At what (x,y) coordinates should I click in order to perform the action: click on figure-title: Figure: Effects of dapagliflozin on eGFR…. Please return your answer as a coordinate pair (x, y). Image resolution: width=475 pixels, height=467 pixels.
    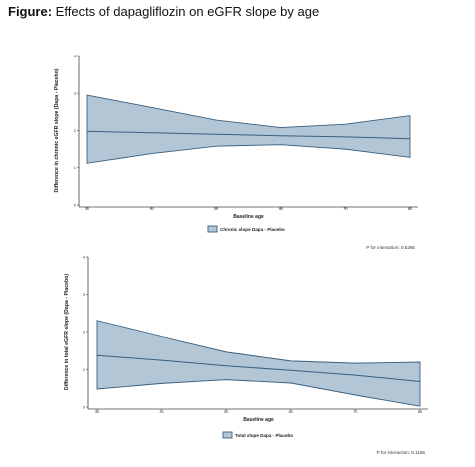
    Looking at the image, I should click on (163, 11).